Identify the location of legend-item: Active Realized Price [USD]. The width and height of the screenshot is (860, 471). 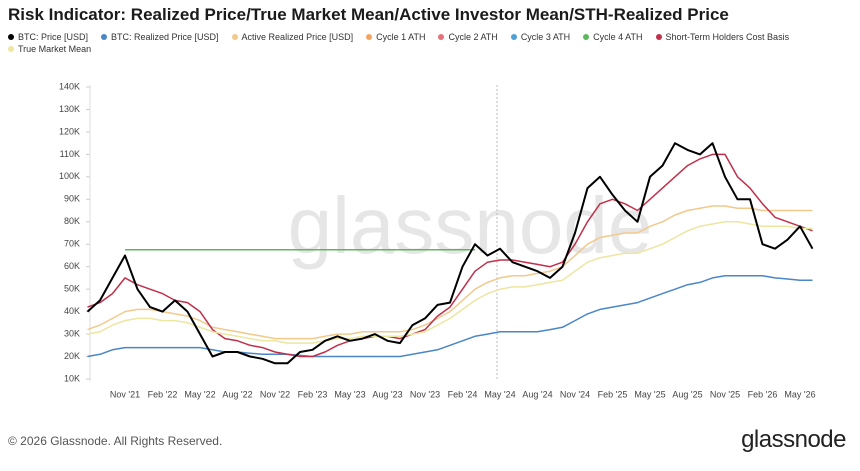
(292, 37).